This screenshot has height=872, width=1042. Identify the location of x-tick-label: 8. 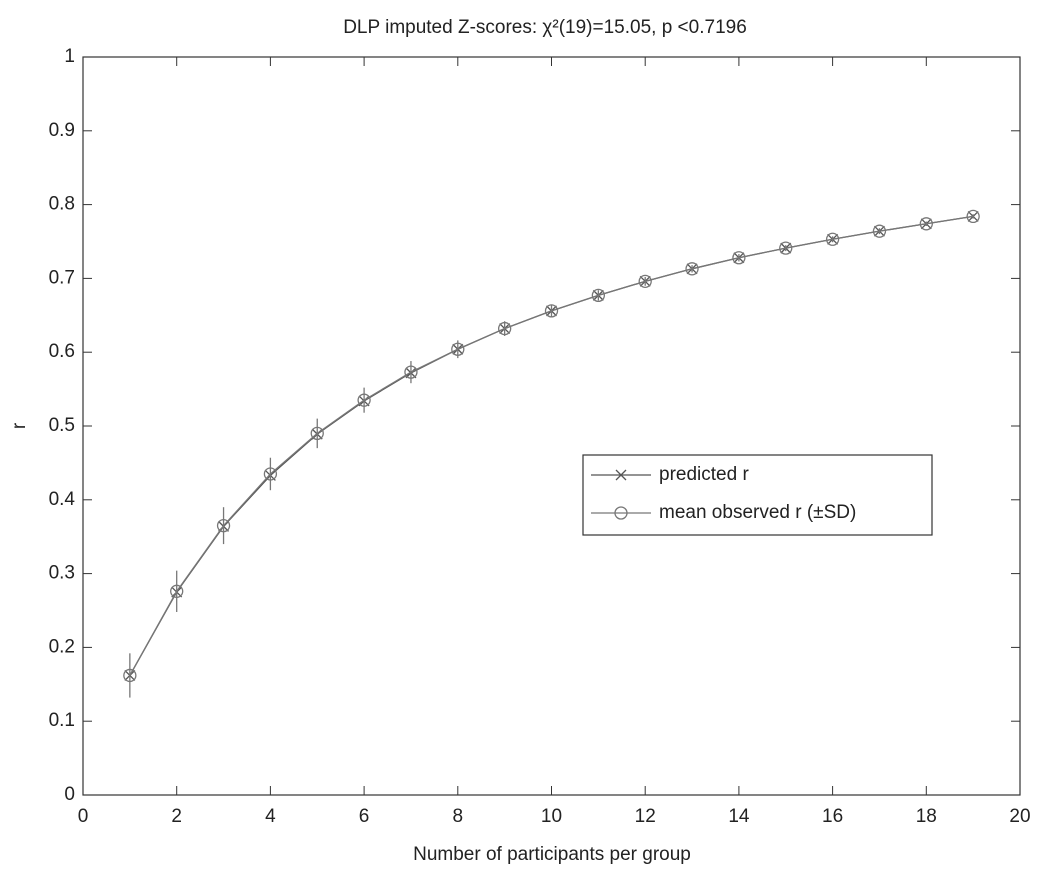
(458, 816).